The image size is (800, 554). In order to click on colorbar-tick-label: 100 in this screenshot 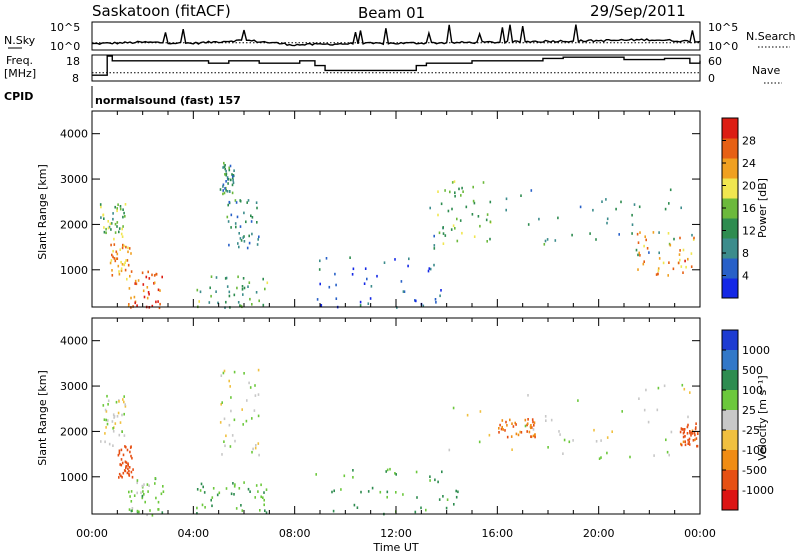, I will do `click(752, 390)`.